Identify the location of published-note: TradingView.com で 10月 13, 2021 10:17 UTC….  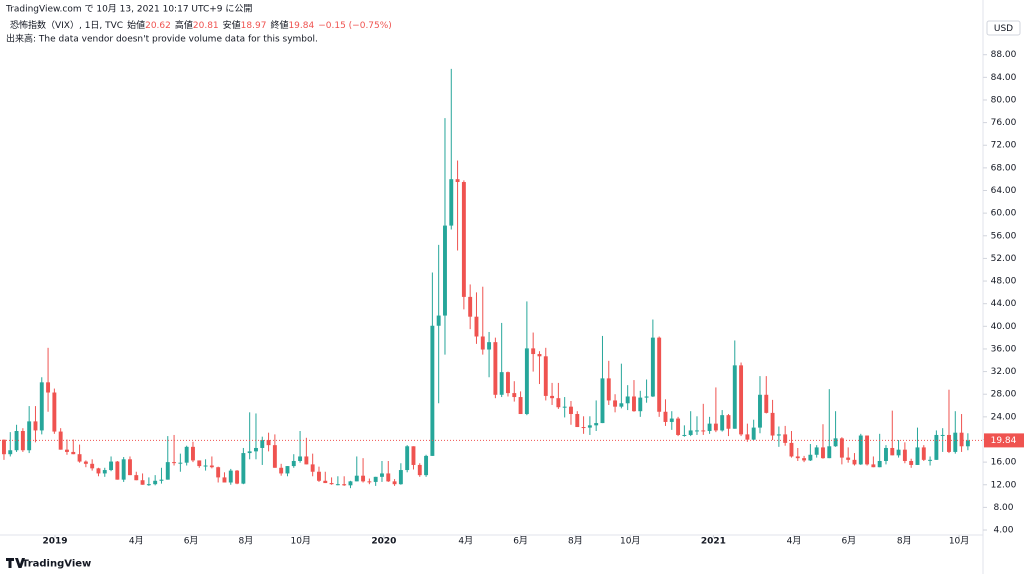
(128, 9).